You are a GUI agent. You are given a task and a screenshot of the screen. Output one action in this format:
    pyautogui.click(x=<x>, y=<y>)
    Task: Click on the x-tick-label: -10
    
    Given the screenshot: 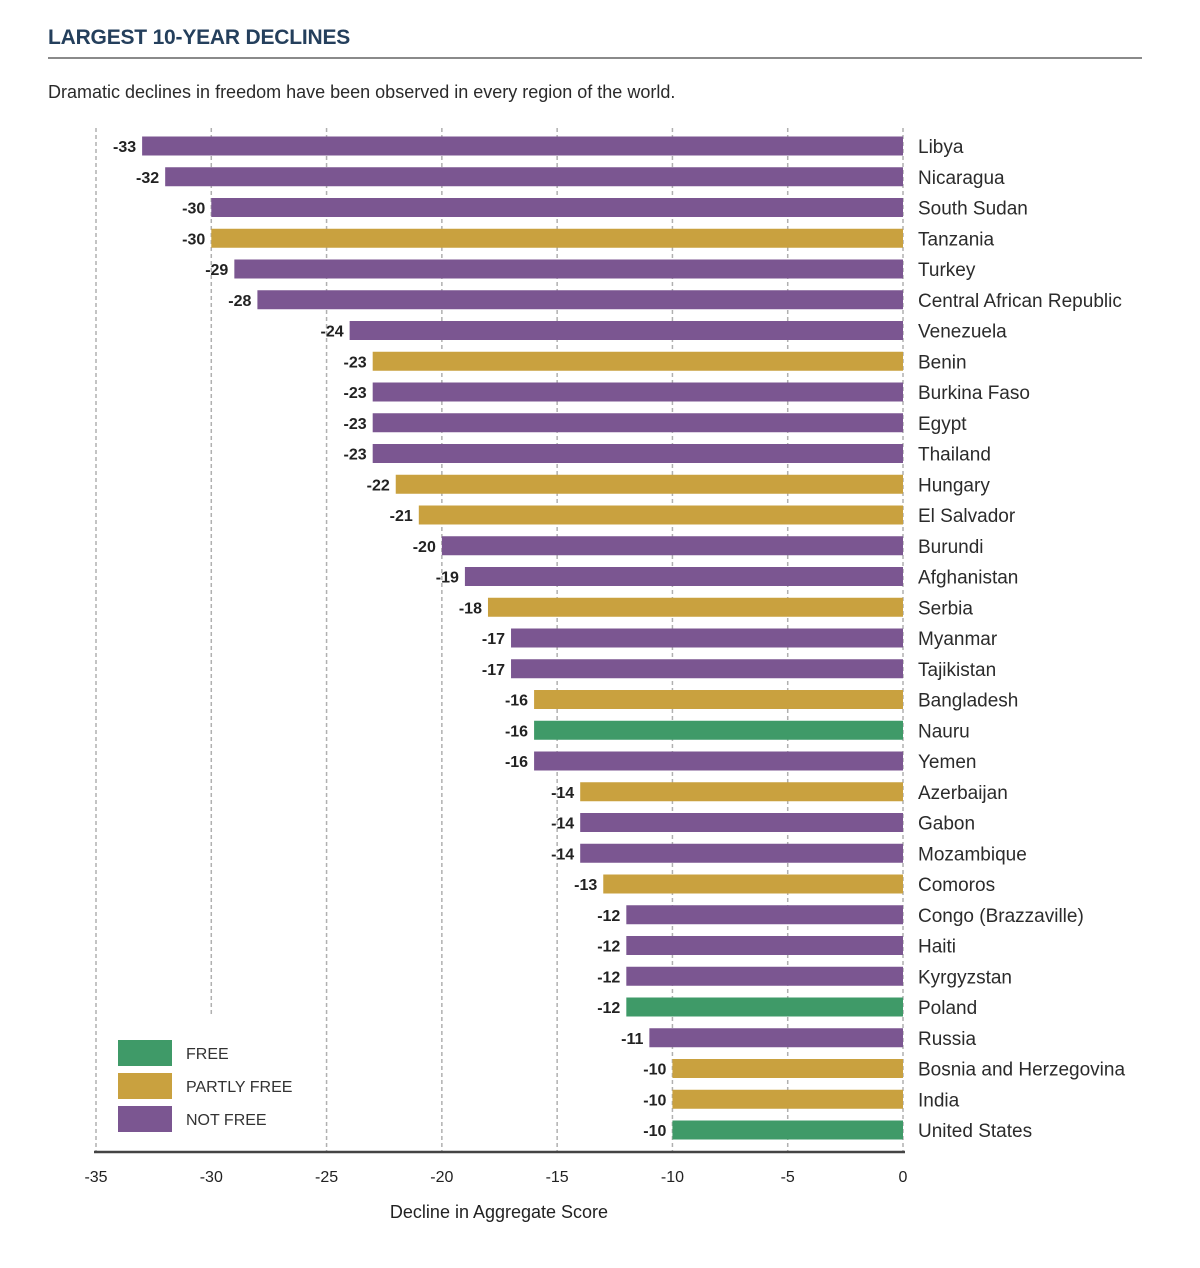 What is the action you would take?
    pyautogui.click(x=672, y=1177)
    